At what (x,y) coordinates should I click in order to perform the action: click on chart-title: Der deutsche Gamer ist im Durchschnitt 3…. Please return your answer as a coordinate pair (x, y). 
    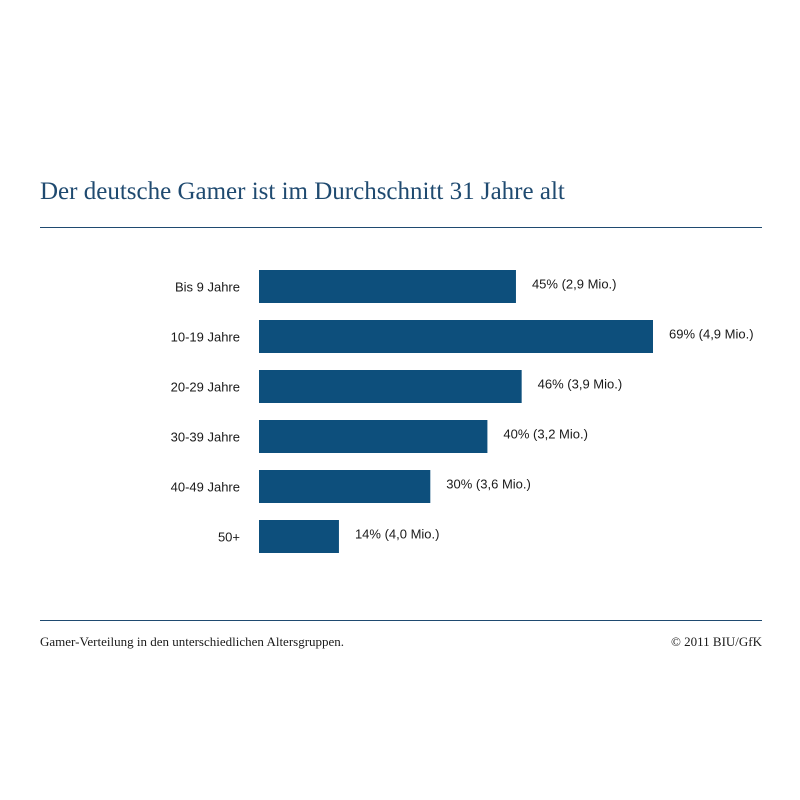
    Looking at the image, I should click on (302, 191).